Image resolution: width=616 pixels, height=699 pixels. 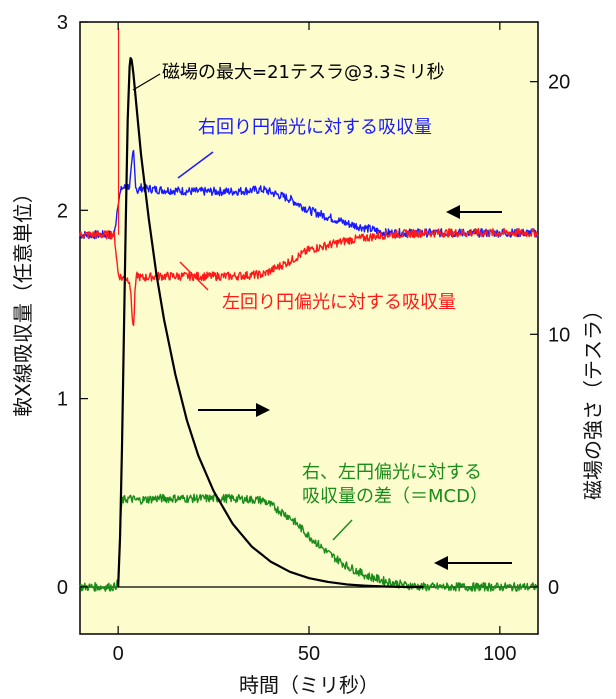 What do you see at coordinates (342, 530) in the screenshot?
I see `mcd-leader-line` at bounding box center [342, 530].